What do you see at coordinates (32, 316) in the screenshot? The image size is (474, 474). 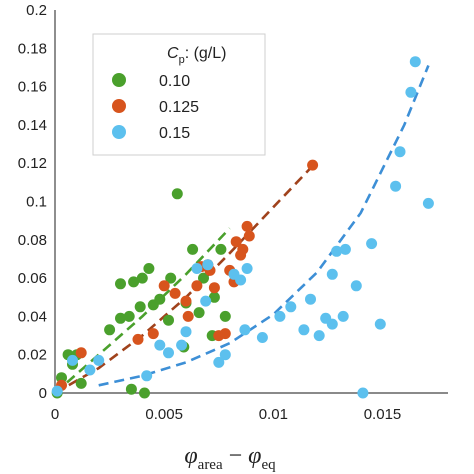 I see `y-tick-label: 0.04` at bounding box center [32, 316].